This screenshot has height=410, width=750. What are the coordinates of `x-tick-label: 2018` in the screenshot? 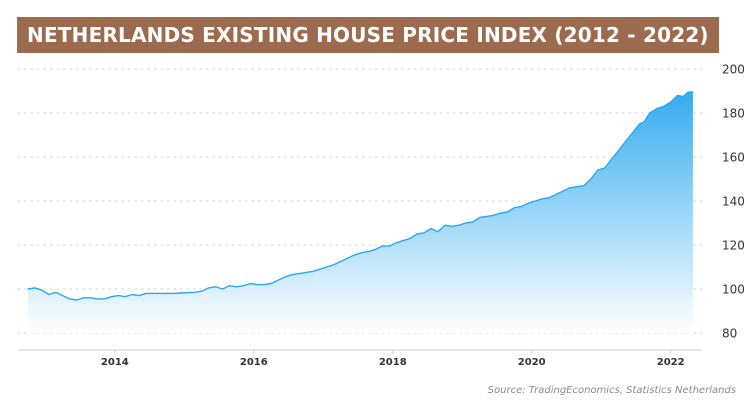 It's located at (393, 362).